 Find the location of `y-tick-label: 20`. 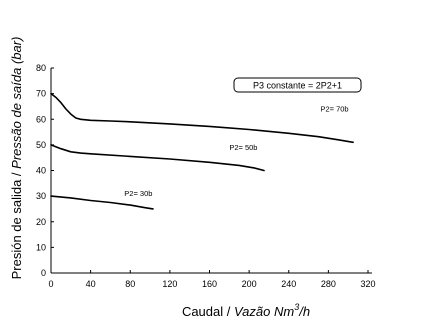

y-tick-label: 20 is located at coordinates (41, 222).